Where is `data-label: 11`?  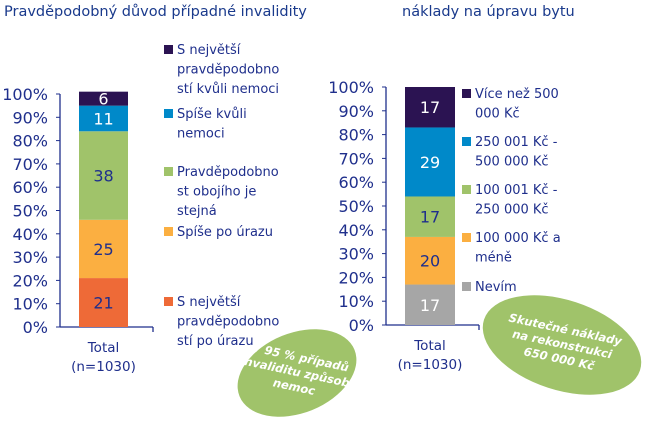
data-label: 11 is located at coordinates (103, 118).